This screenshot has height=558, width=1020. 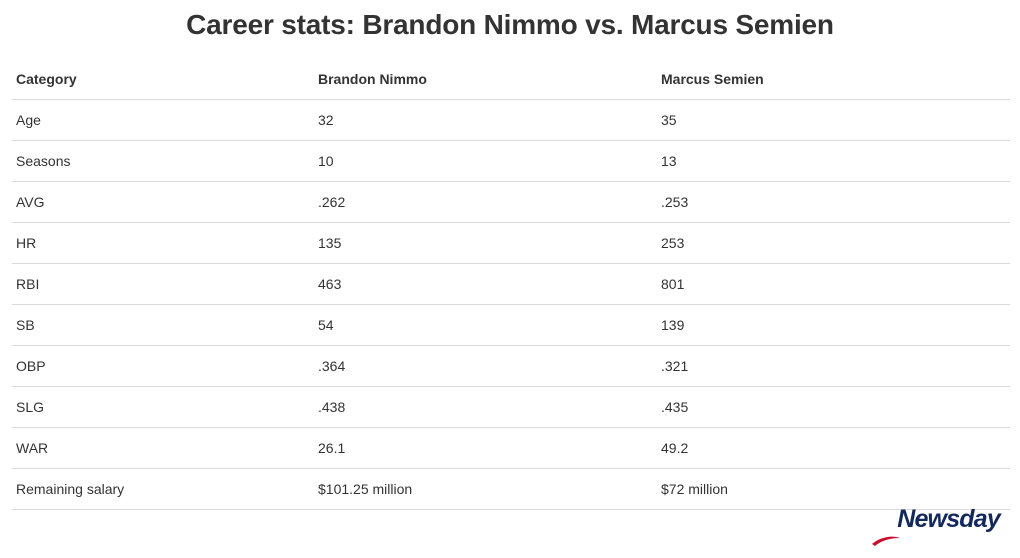 I want to click on cell-nimmo: 463, so click(x=485, y=284).